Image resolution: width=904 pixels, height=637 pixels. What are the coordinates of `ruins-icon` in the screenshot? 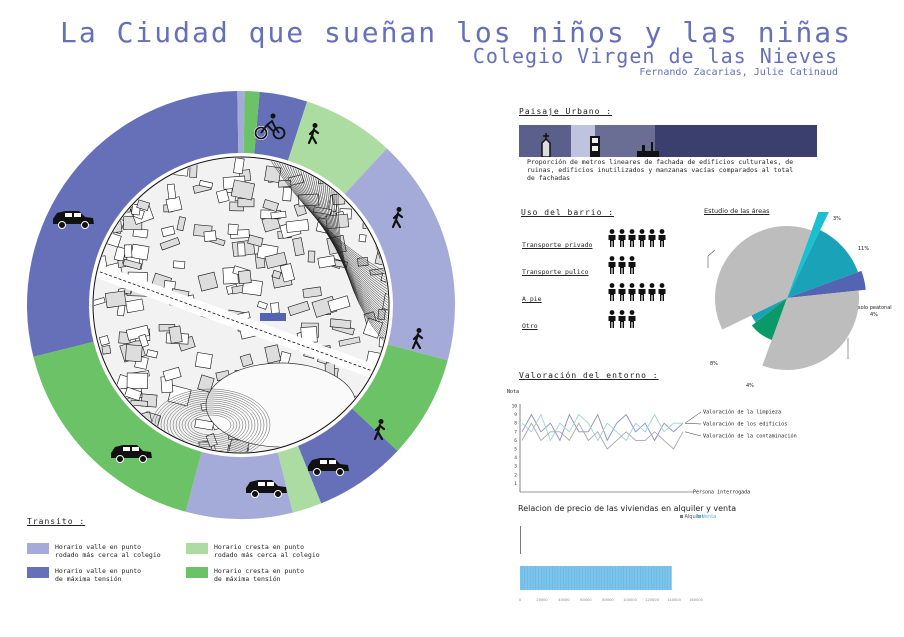 It's located at (648, 149).